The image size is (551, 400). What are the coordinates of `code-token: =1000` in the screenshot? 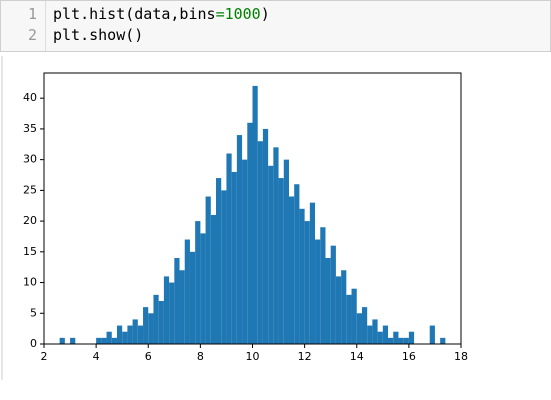 It's located at (238, 14).